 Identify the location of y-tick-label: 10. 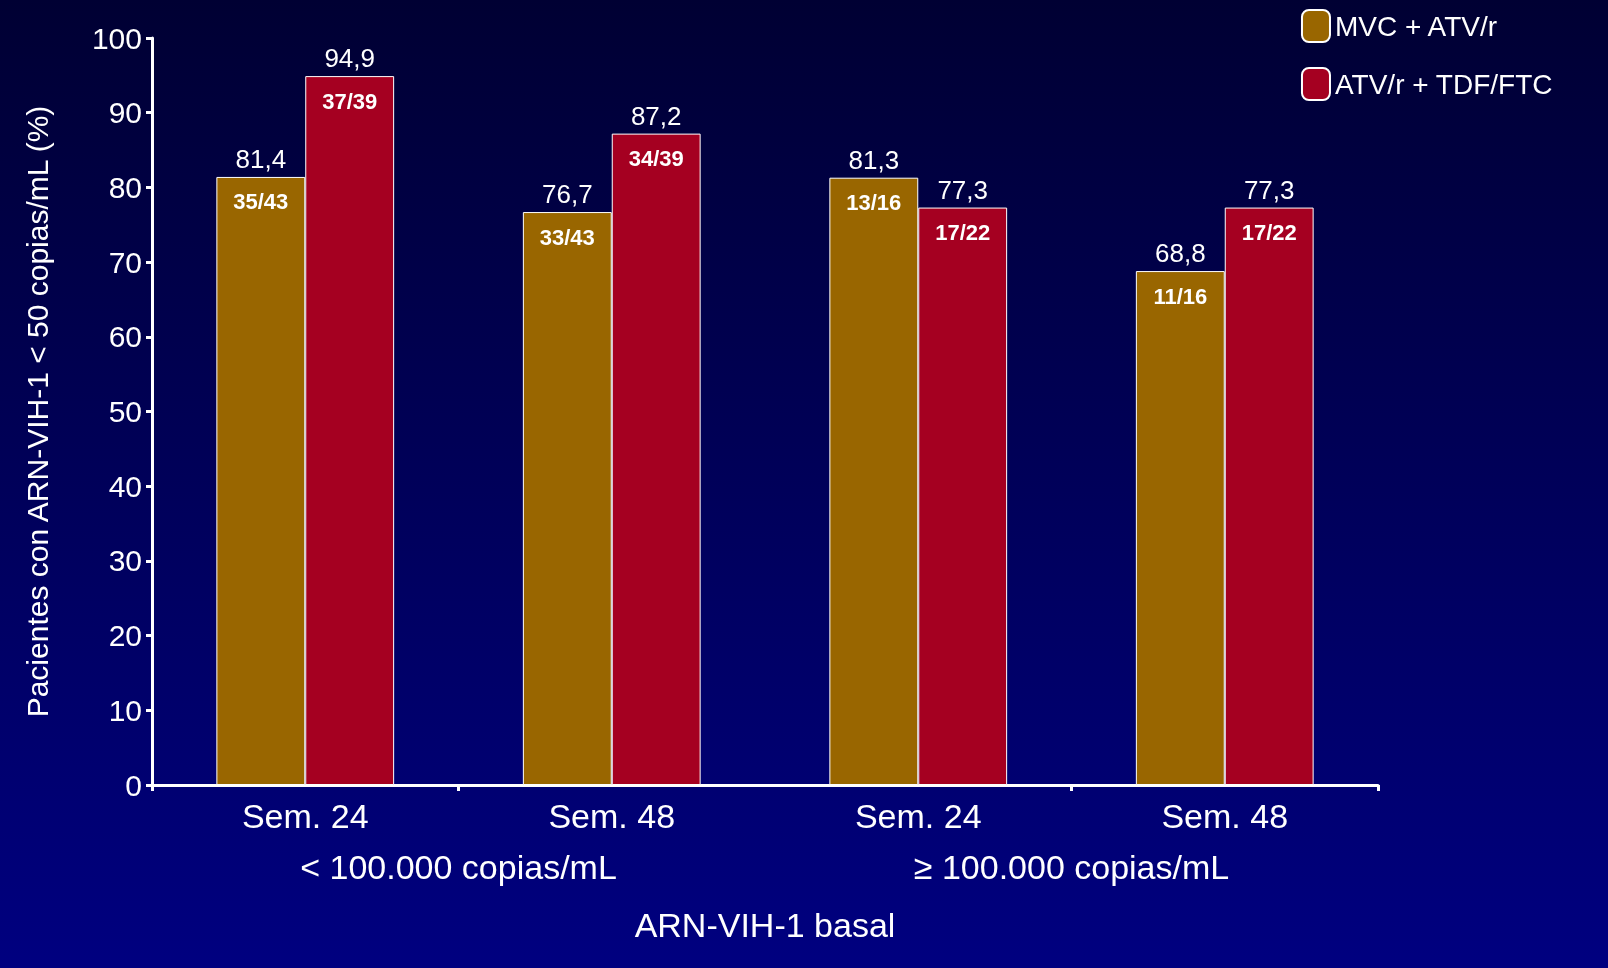
(125, 710).